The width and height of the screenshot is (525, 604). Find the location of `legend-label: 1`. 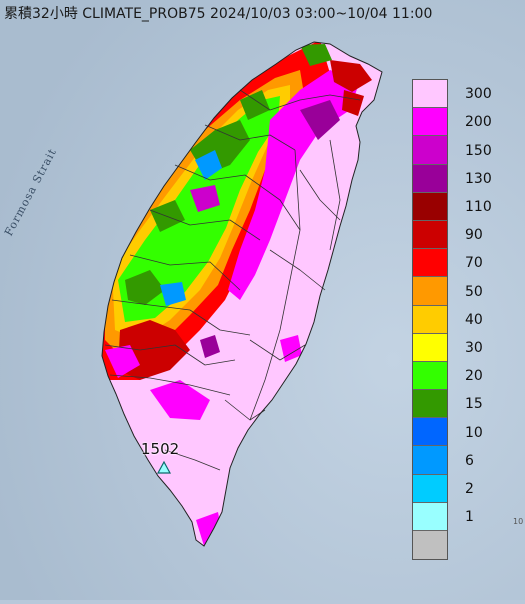

legend-label: 1 is located at coordinates (469, 517).